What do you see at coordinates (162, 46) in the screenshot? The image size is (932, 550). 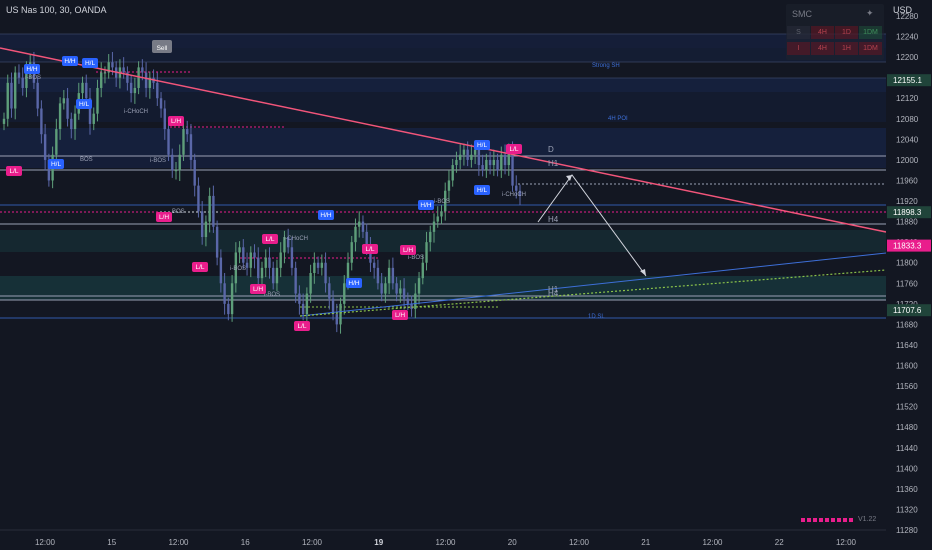 I see `sell-signal-tag` at bounding box center [162, 46].